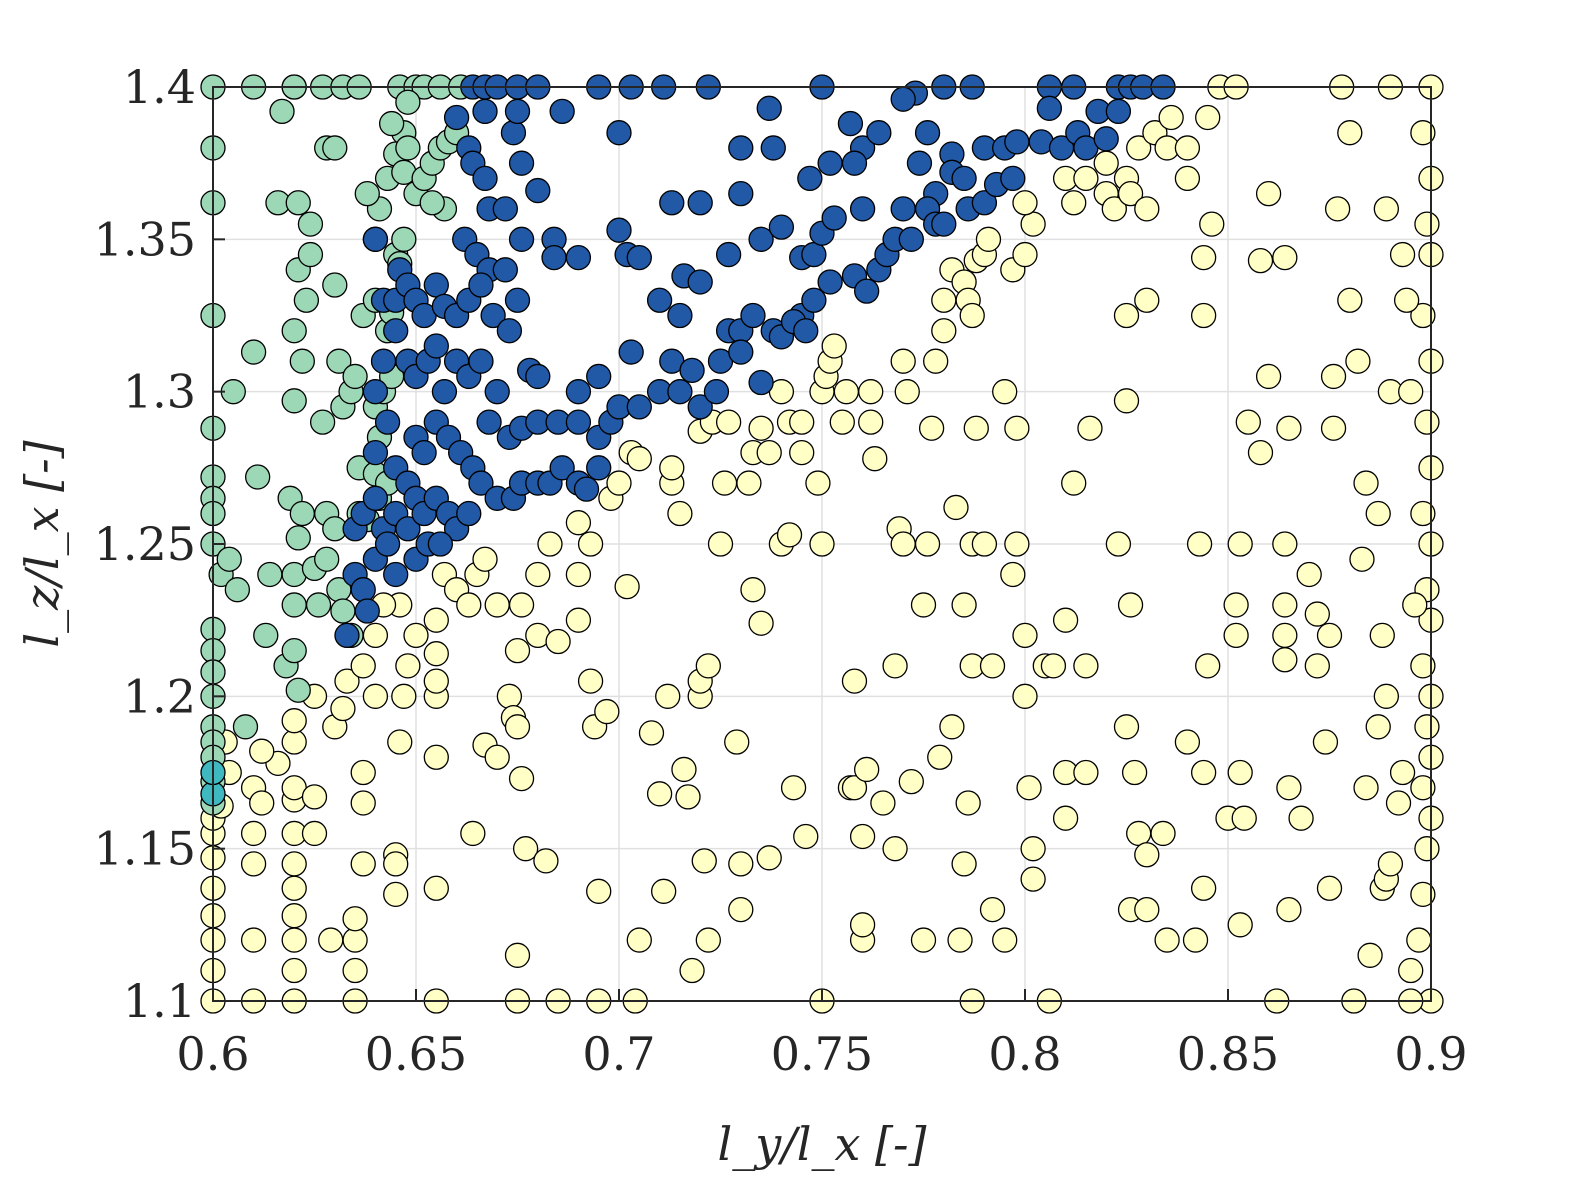  Describe the element at coordinates (42, 543) in the screenshot. I see `y-axis-label: l_z/l_x [-]` at that location.